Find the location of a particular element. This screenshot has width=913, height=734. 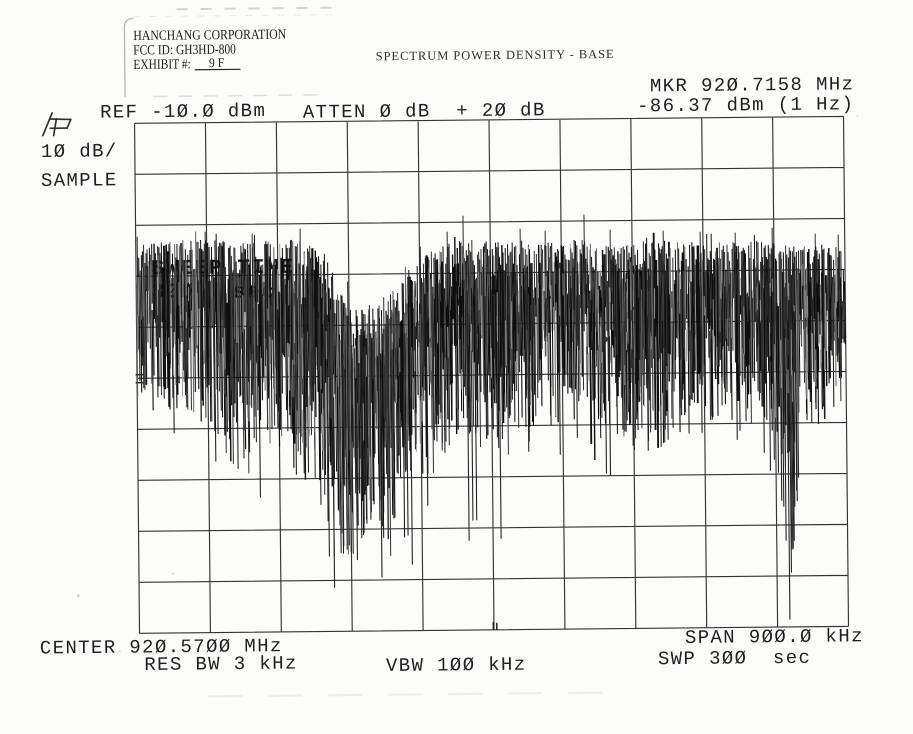

svg-text: CENTER 92Ø.57ØØ MHz is located at coordinates (161, 647).